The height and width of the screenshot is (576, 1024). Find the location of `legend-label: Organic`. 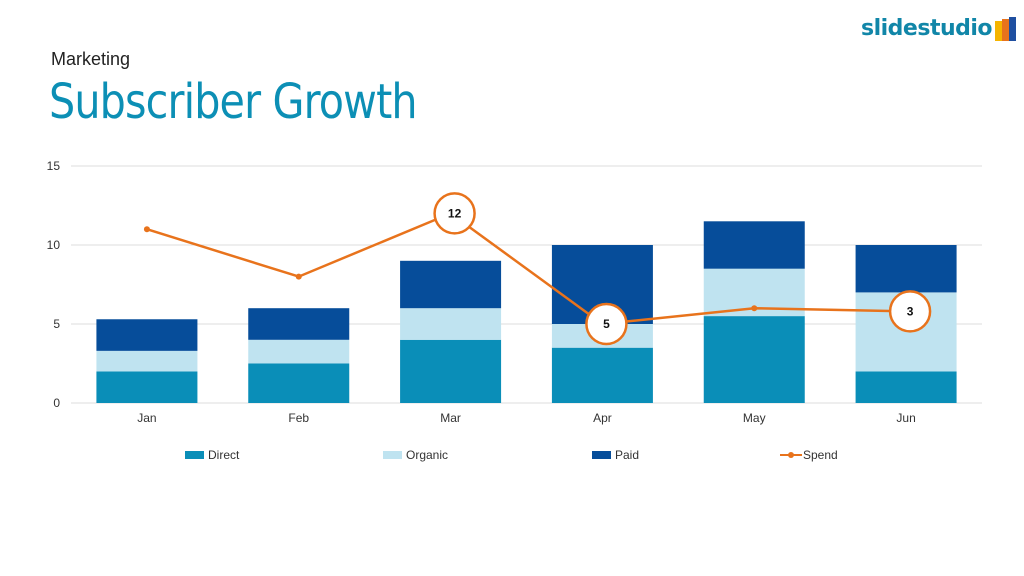

legend-label: Organic is located at coordinates (427, 455).